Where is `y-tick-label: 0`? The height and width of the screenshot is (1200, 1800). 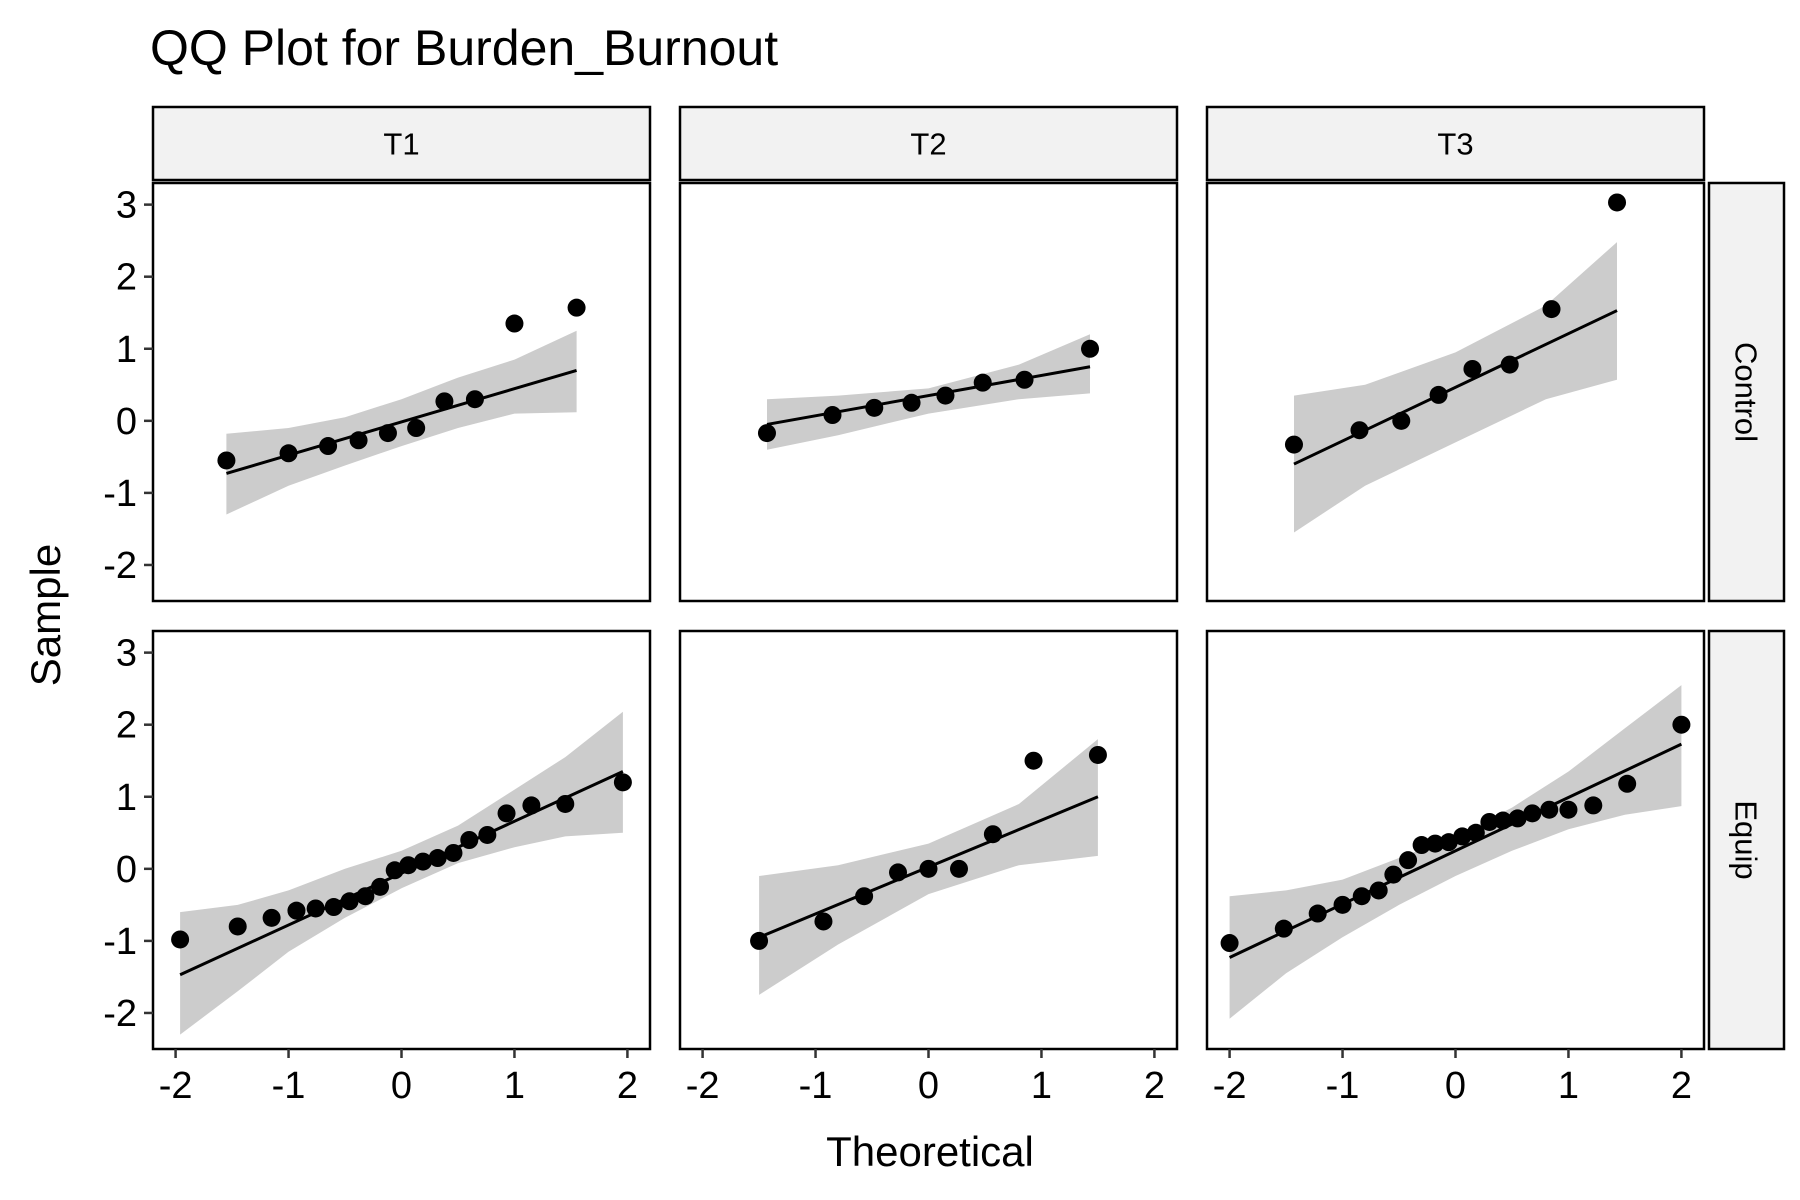 y-tick-label: 0 is located at coordinates (126, 870).